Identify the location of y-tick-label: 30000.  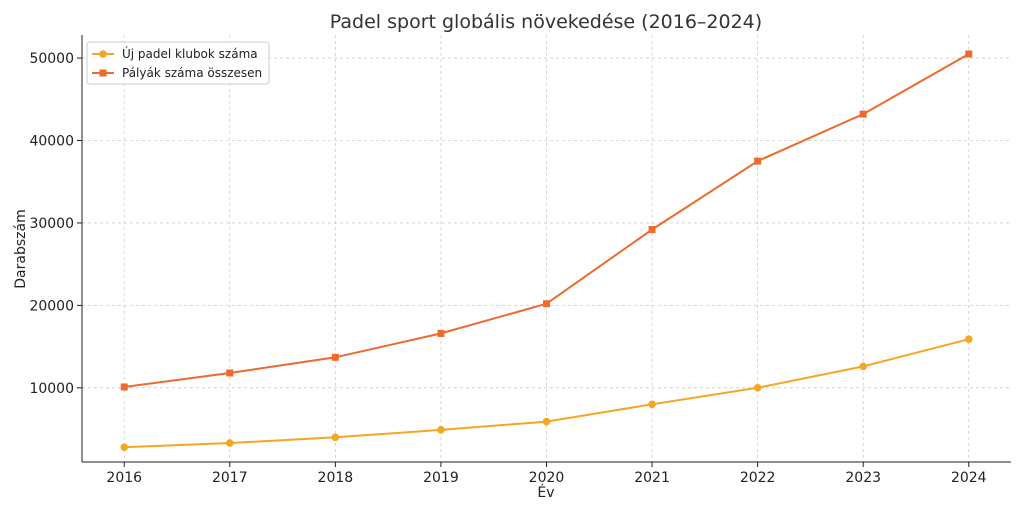
(51, 224).